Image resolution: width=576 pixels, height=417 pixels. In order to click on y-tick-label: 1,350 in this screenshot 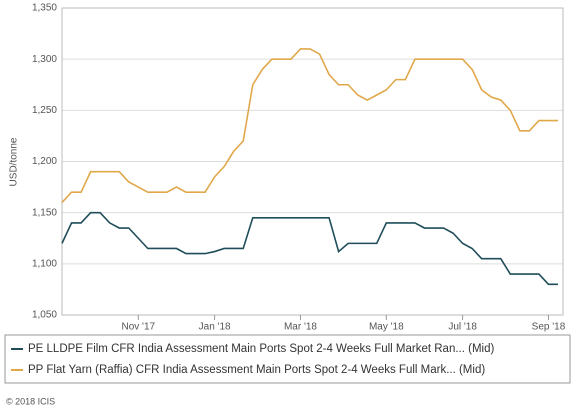, I will do `click(44, 8)`.